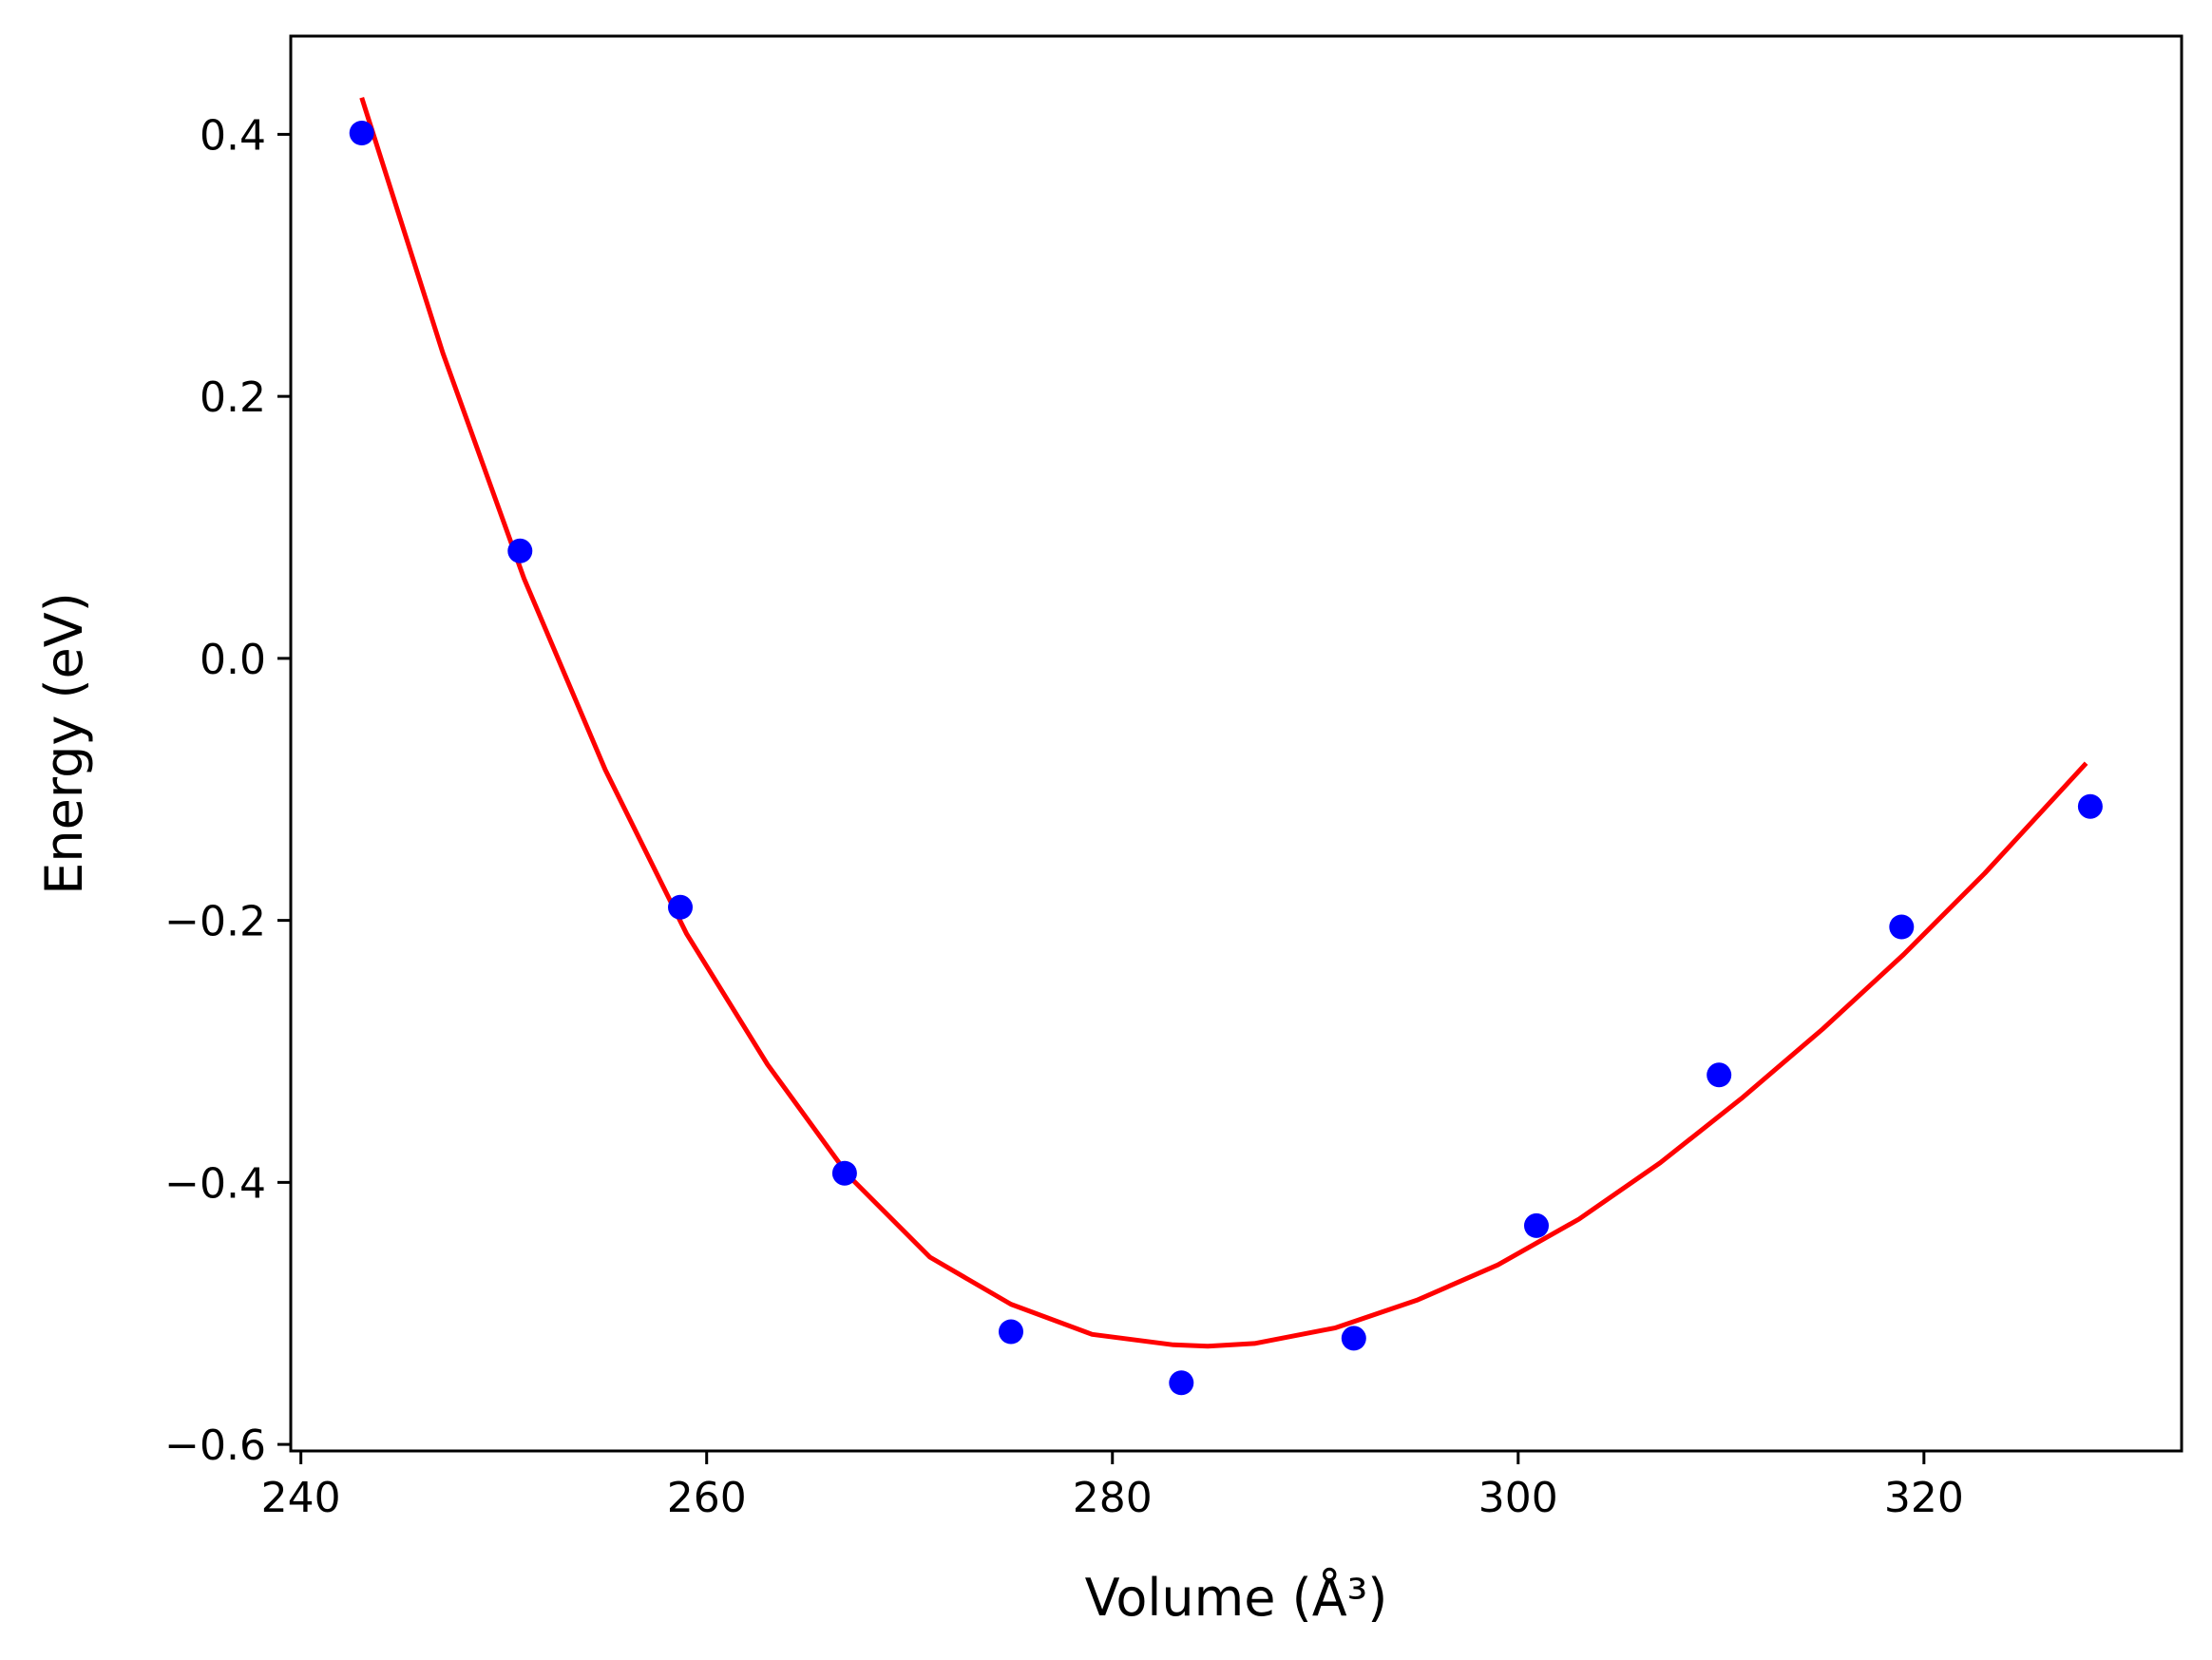  I want to click on y-axis-ticks: −0.6 −0.4 −0.2 0.0 0.2 0.4, so click(227, 790).